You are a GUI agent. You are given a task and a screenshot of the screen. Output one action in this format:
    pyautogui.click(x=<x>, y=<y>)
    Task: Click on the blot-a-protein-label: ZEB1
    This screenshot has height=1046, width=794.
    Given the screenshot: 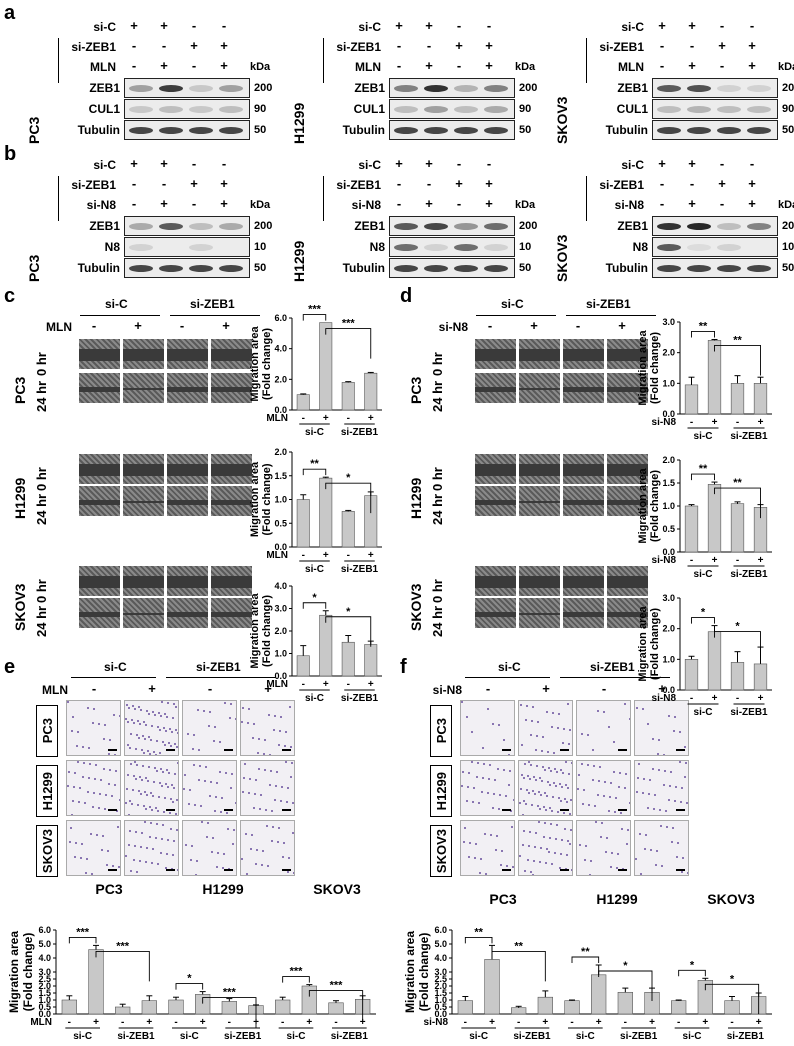 What is the action you would take?
    pyautogui.click(x=104, y=88)
    